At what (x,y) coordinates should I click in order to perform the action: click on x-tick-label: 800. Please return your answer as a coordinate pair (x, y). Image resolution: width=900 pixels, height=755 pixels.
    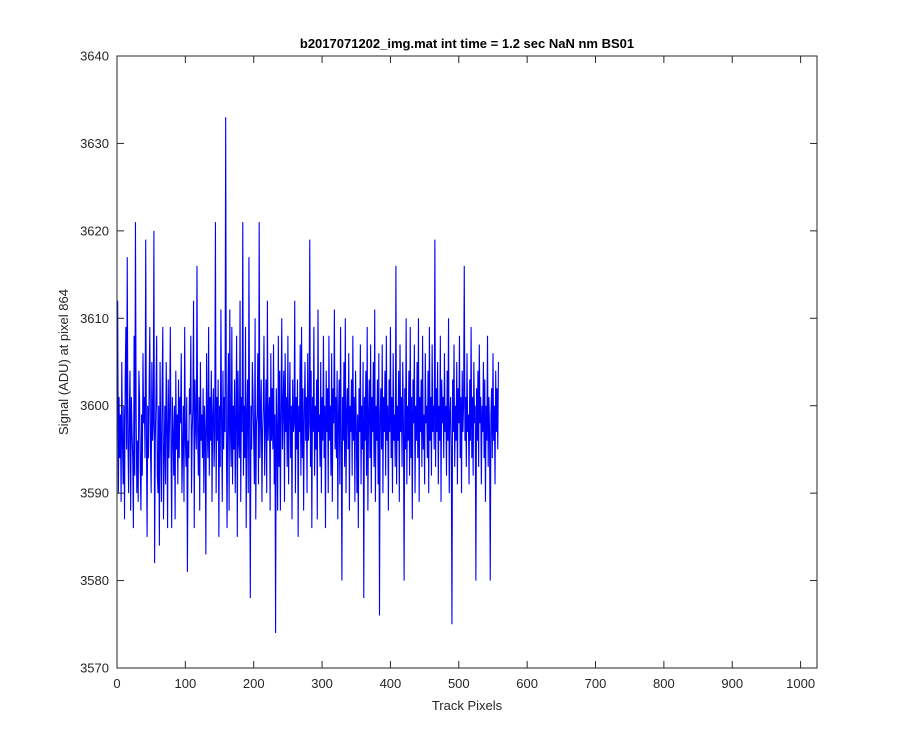
    Looking at the image, I should click on (664, 683).